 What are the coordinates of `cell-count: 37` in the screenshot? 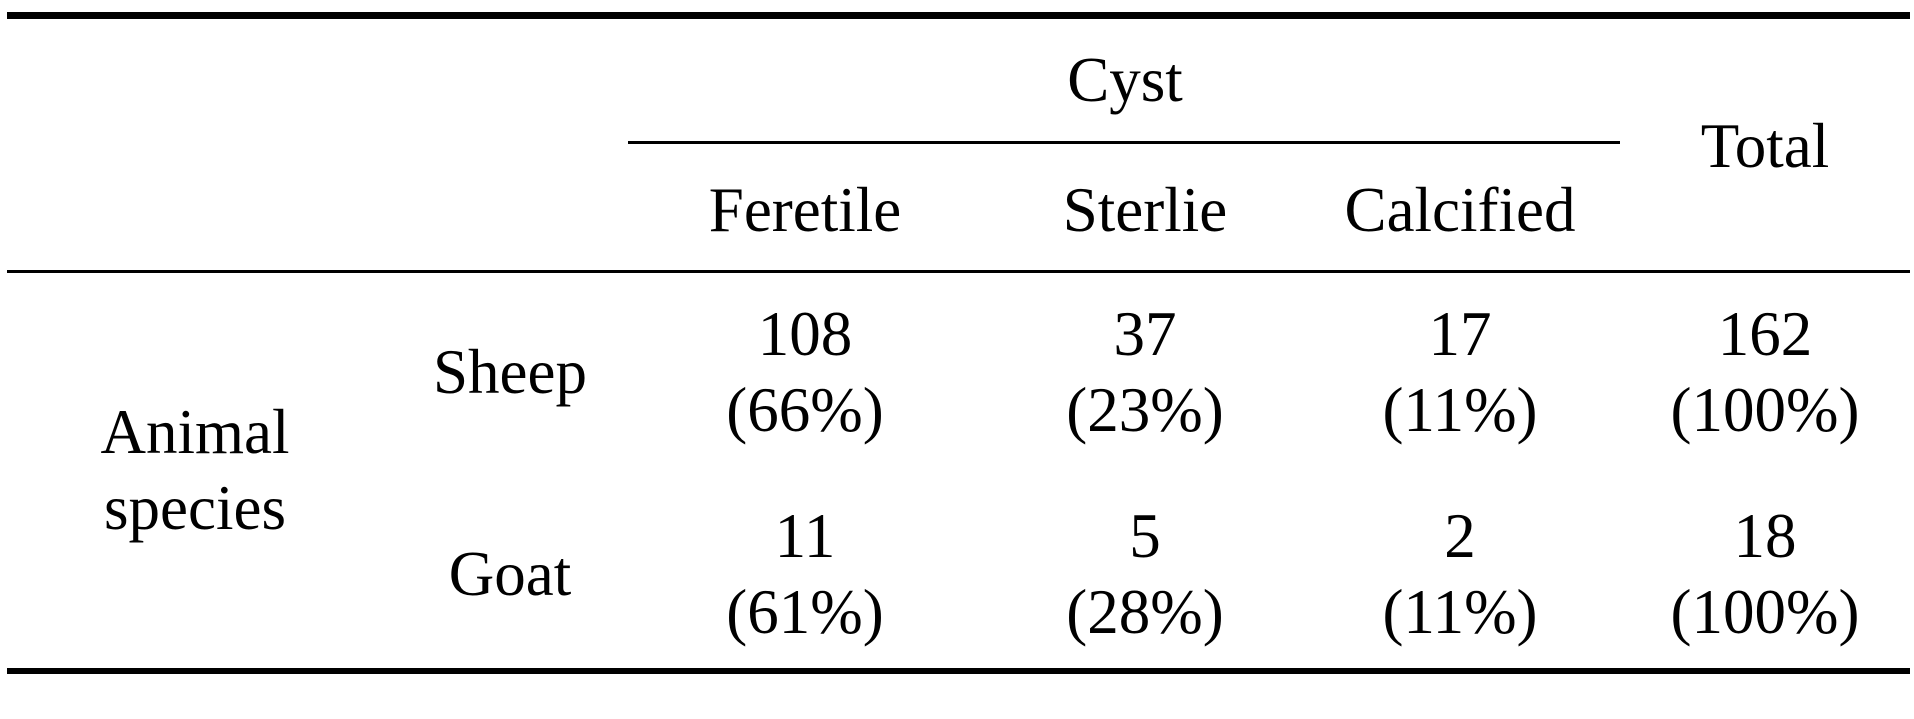 It's located at (1145, 334).